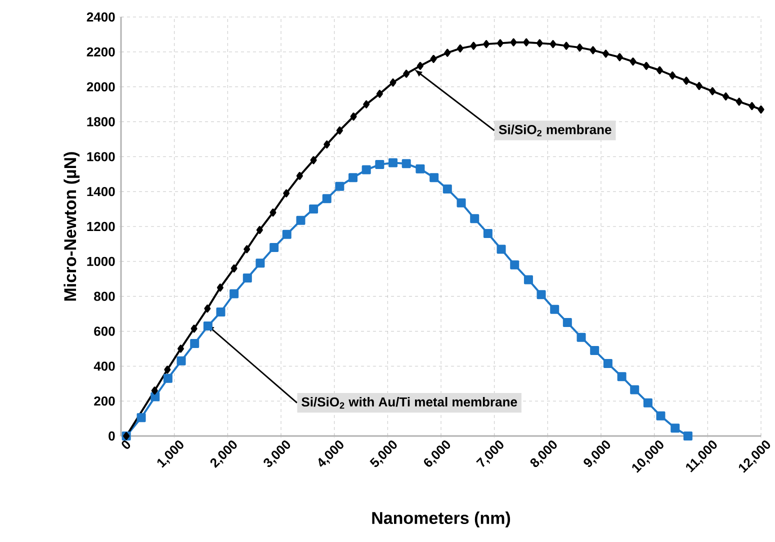 This screenshot has height=542, width=775. Describe the element at coordinates (104, 366) in the screenshot. I see `y-tick-label: 400` at that location.